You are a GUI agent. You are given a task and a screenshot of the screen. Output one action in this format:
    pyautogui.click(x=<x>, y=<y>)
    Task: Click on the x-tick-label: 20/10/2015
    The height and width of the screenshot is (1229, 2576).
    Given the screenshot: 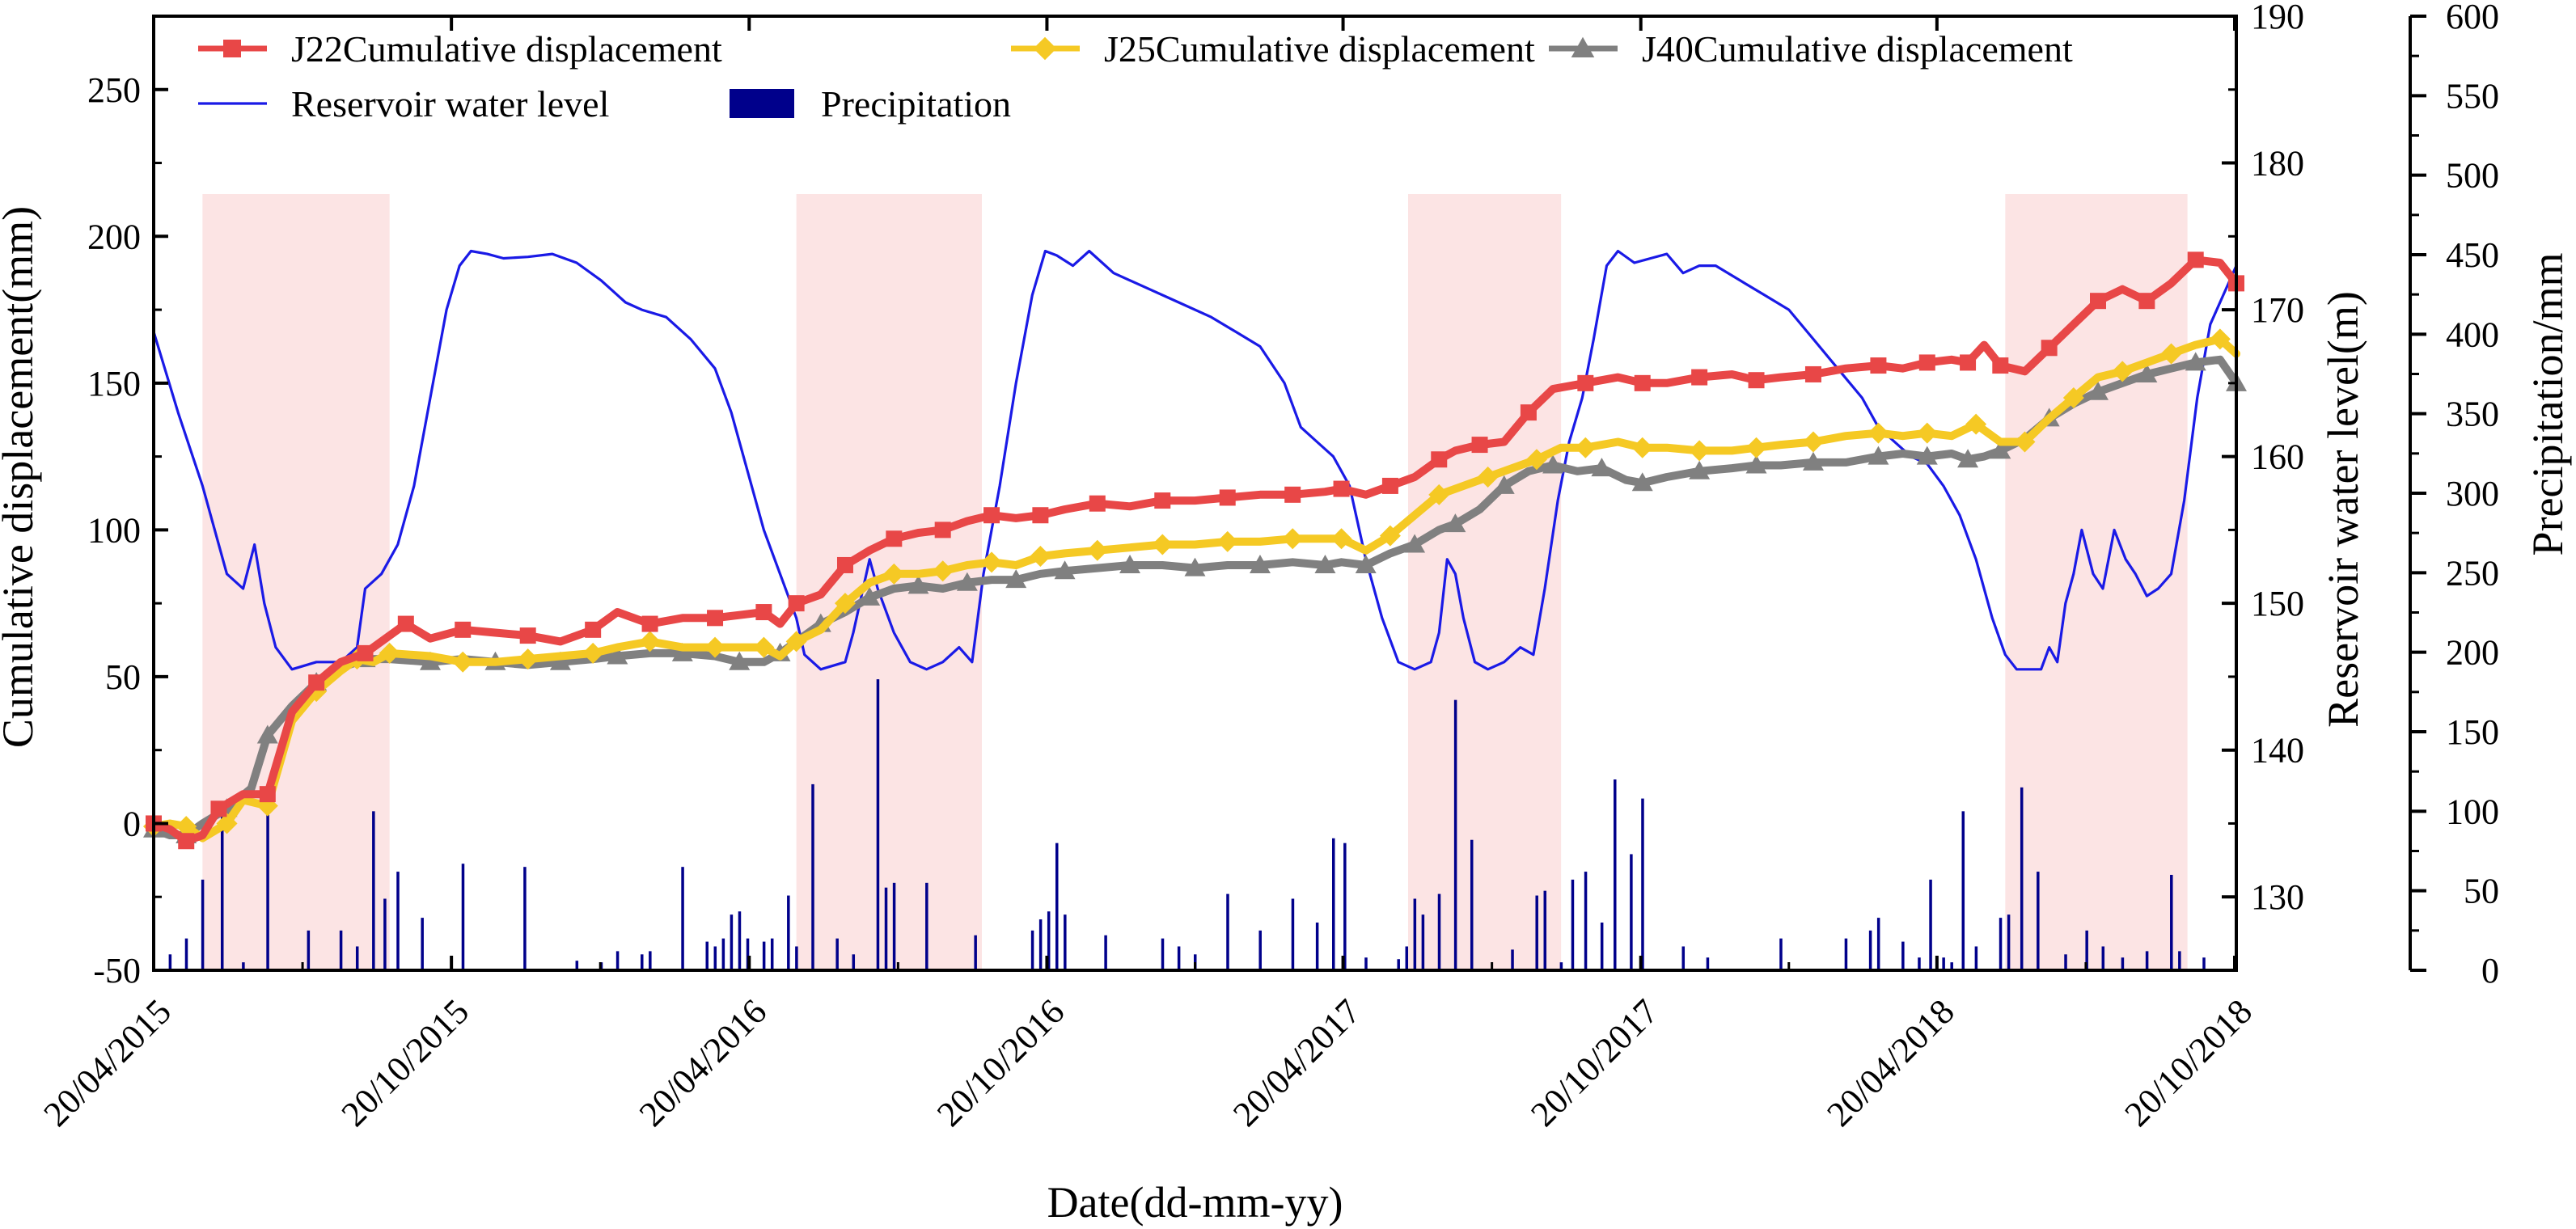 What is the action you would take?
    pyautogui.click(x=405, y=1062)
    